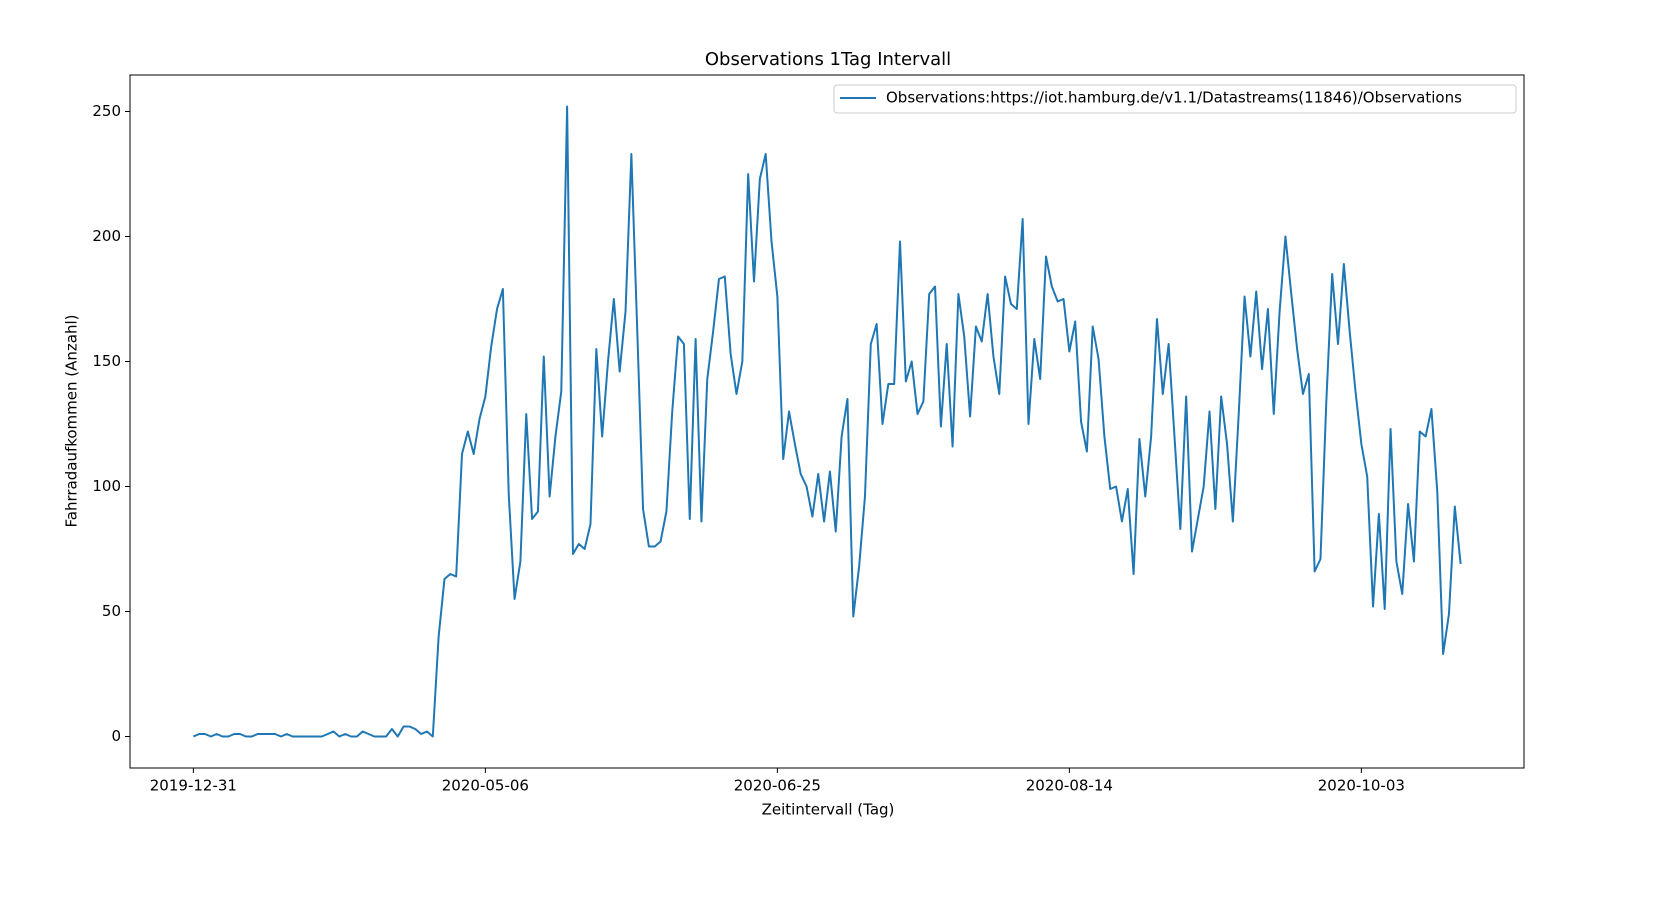 This screenshot has width=1673, height=905. What do you see at coordinates (106, 111) in the screenshot?
I see `y-tick-label: 250` at bounding box center [106, 111].